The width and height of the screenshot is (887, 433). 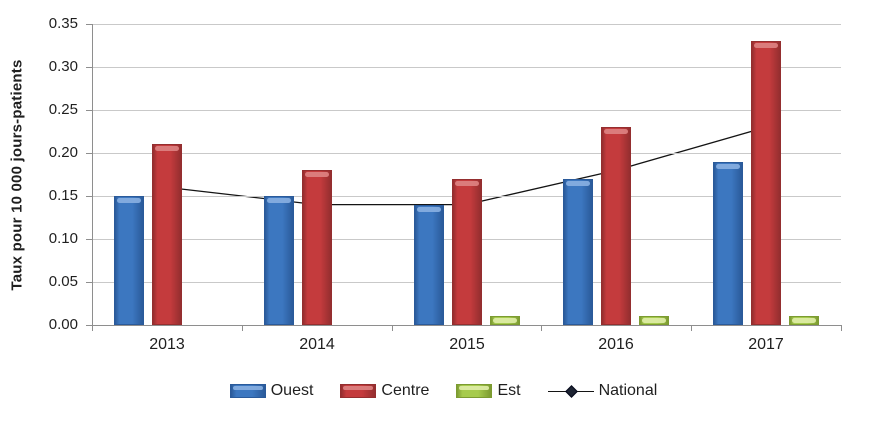 What do you see at coordinates (63, 66) in the screenshot?
I see `y-tick-label: 0.30` at bounding box center [63, 66].